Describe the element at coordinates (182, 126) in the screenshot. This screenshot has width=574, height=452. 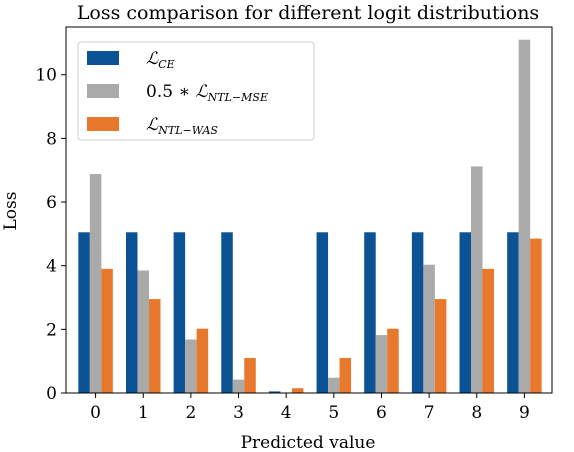
I see `legend-label-2: ℒNTL−WAS` at that location.